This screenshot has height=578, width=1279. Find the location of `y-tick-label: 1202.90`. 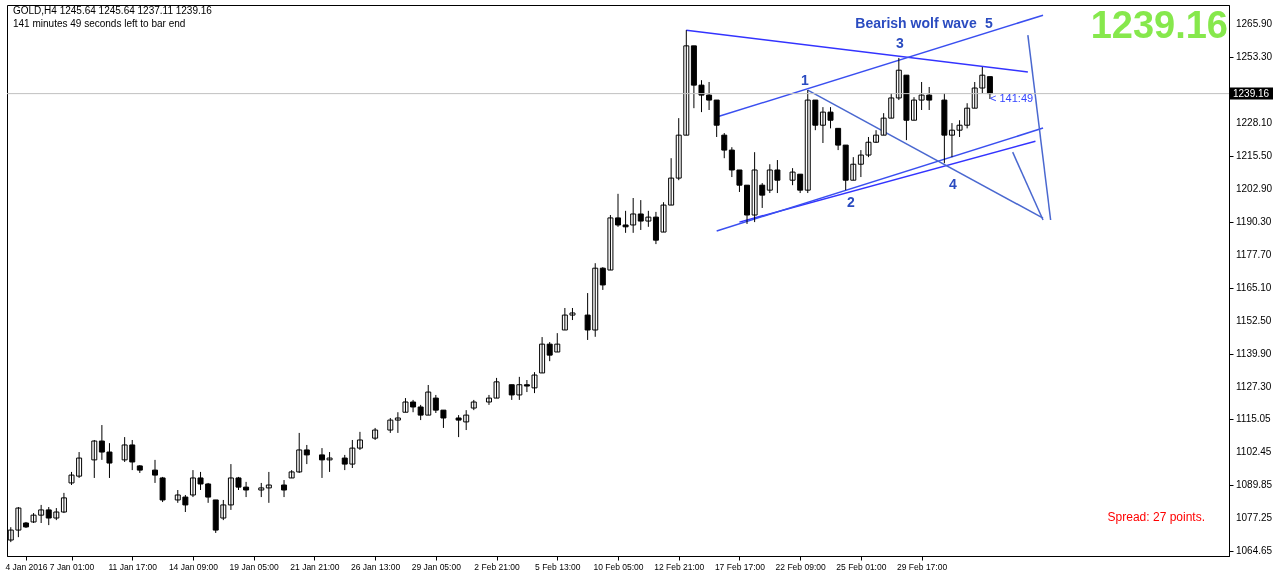

y-tick-label: 1202.90 is located at coordinates (1254, 188).